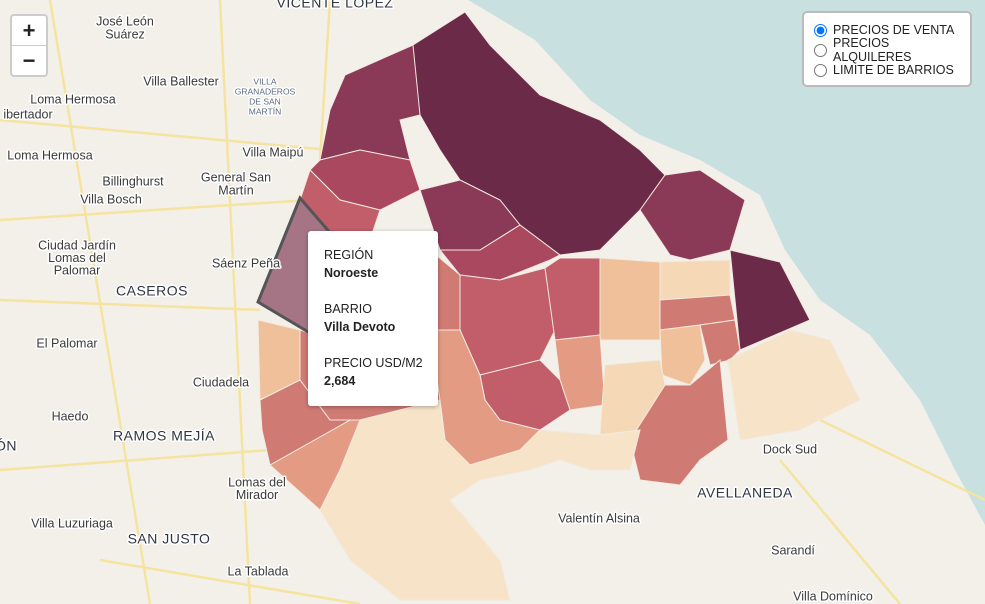 The image size is (985, 604). Describe the element at coordinates (872, 50) in the screenshot. I see `option-label: PRECIOS ALQUILERES` at that location.